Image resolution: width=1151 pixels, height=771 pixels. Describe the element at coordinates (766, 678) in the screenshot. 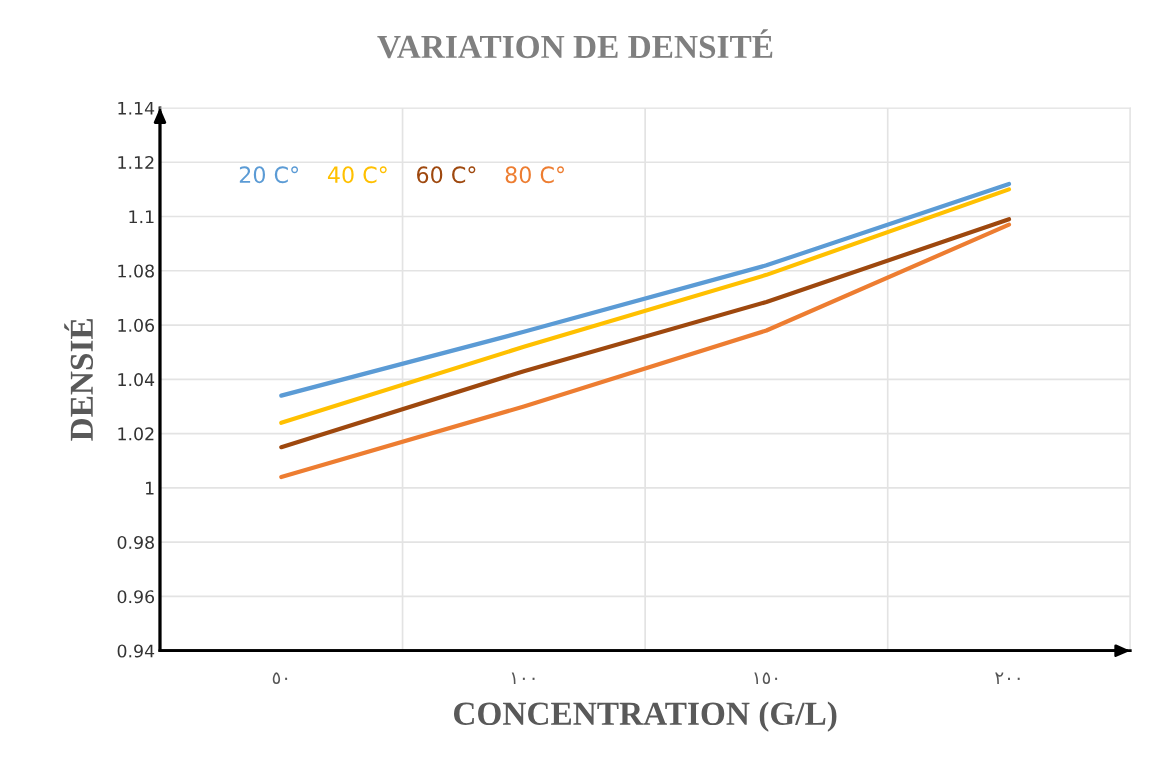

I see `x-tick-label: ١٥٠` at that location.